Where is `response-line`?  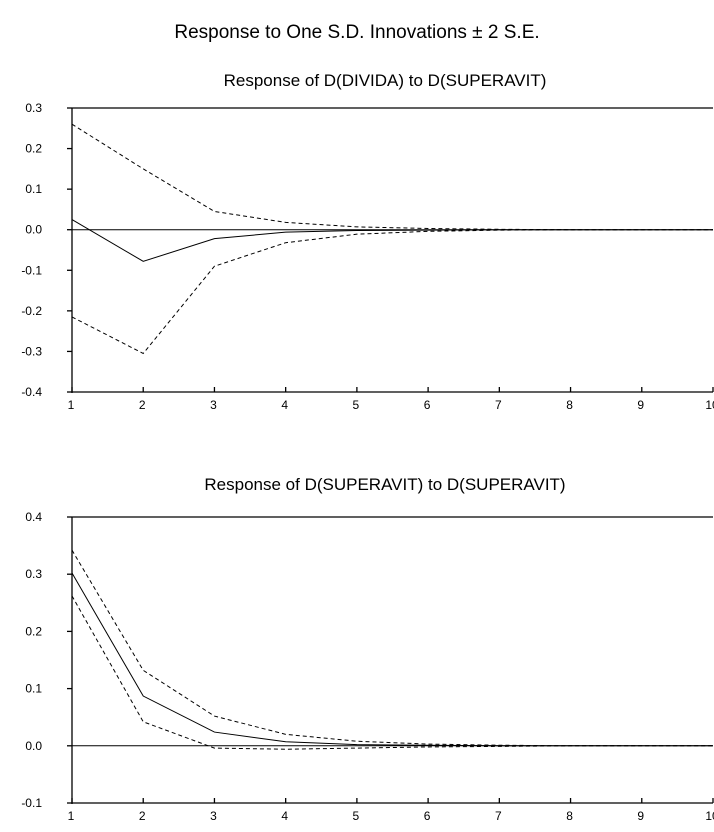 response-line is located at coordinates (392, 240).